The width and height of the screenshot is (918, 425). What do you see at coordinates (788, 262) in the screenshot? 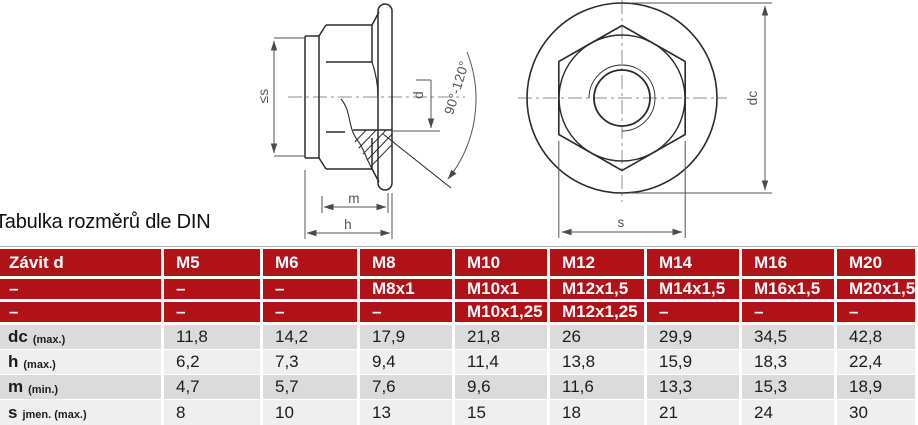
I see `column-header: M16` at bounding box center [788, 262].